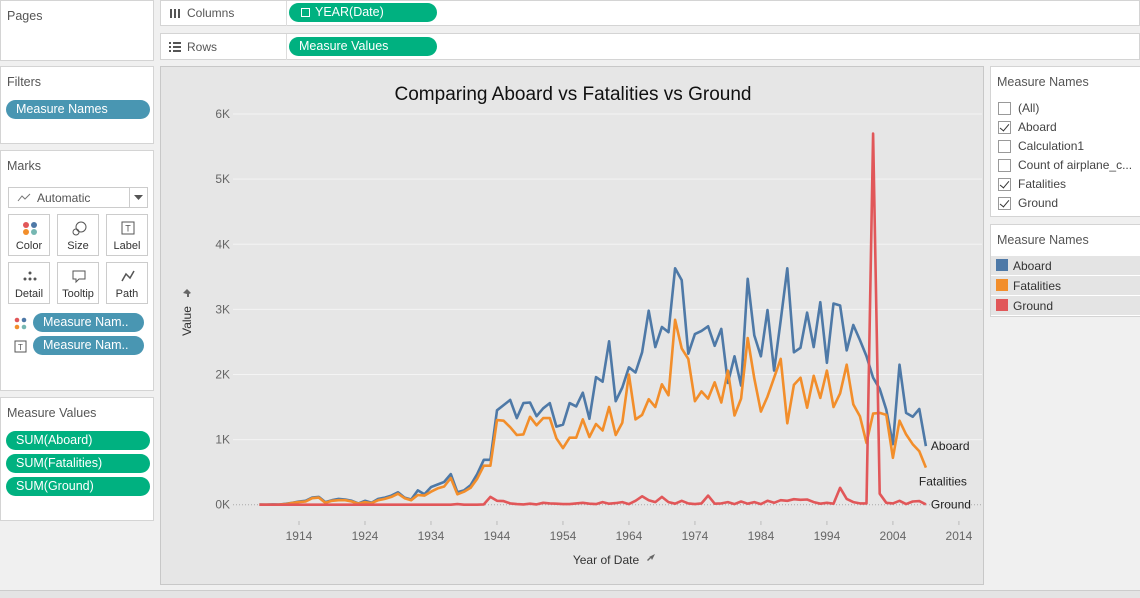 Image resolution: width=1140 pixels, height=598 pixels. What do you see at coordinates (222, 179) in the screenshot?
I see `y-tick-label: 5K` at bounding box center [222, 179].